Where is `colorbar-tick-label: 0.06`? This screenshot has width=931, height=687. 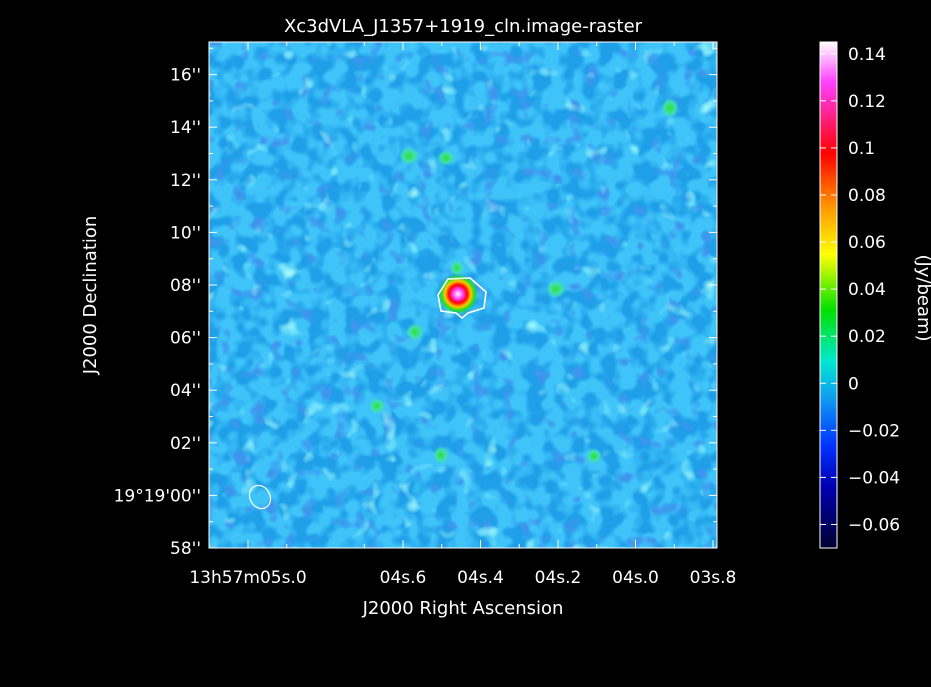
colorbar-tick-label: 0.06 is located at coordinates (867, 243).